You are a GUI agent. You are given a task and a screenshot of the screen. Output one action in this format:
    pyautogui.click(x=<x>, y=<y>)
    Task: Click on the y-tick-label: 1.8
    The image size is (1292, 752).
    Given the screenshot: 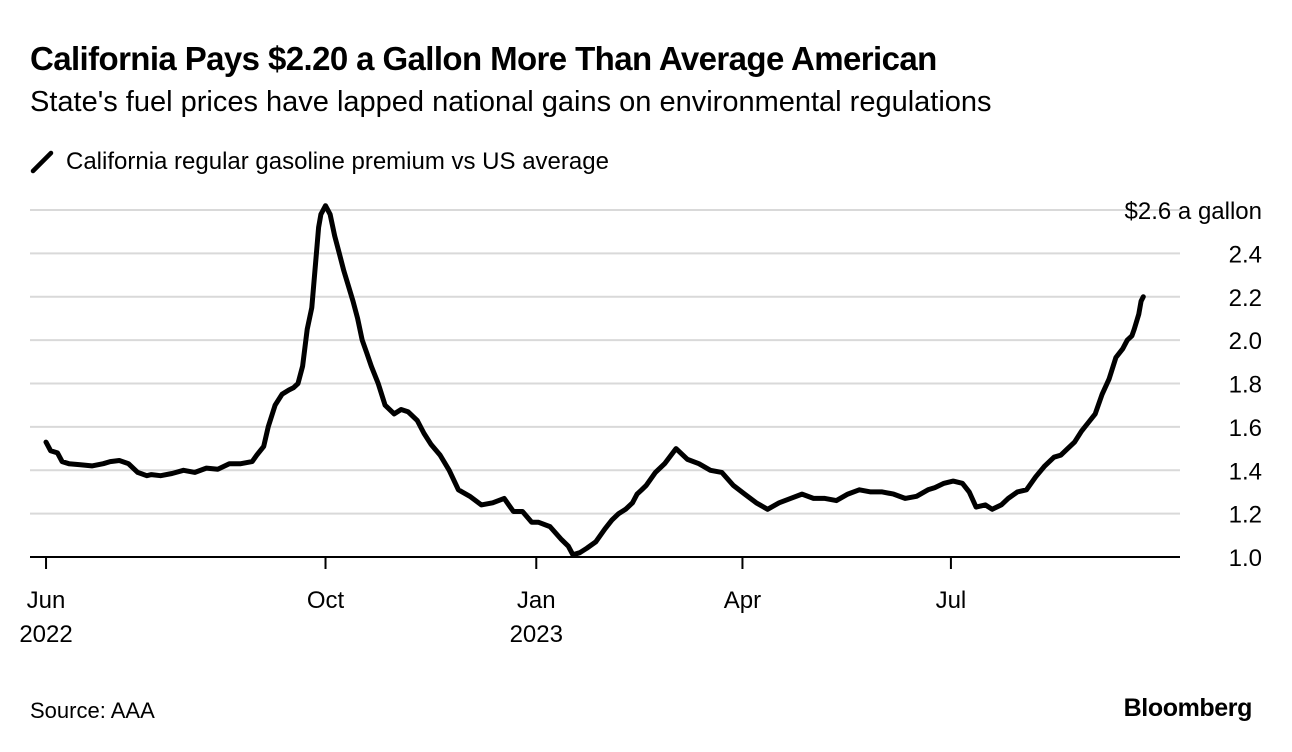 What is the action you would take?
    pyautogui.click(x=1245, y=385)
    